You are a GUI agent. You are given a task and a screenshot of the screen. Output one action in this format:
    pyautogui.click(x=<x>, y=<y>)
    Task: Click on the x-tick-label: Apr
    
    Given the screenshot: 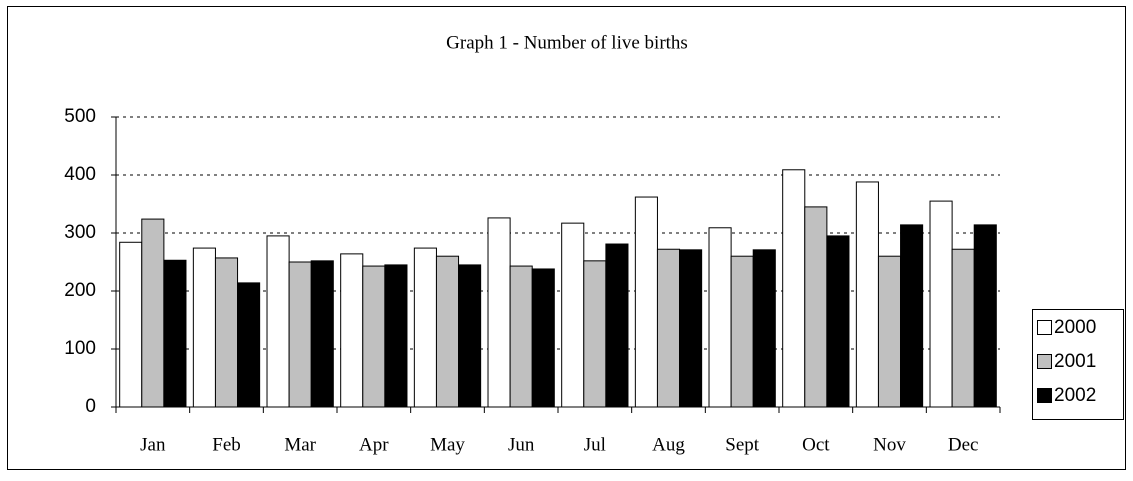 What is the action you would take?
    pyautogui.click(x=374, y=444)
    